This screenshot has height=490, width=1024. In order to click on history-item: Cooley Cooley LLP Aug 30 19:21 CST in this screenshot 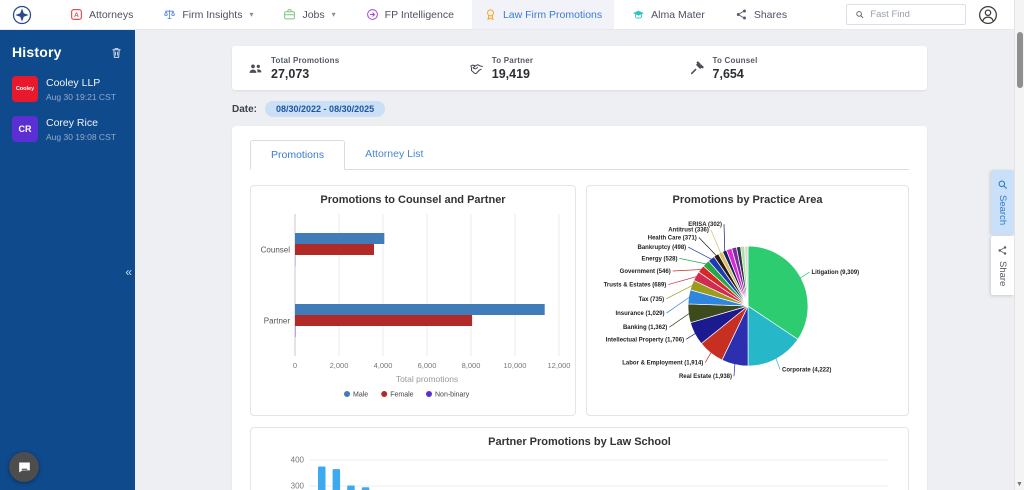, I will do `click(67, 89)`.